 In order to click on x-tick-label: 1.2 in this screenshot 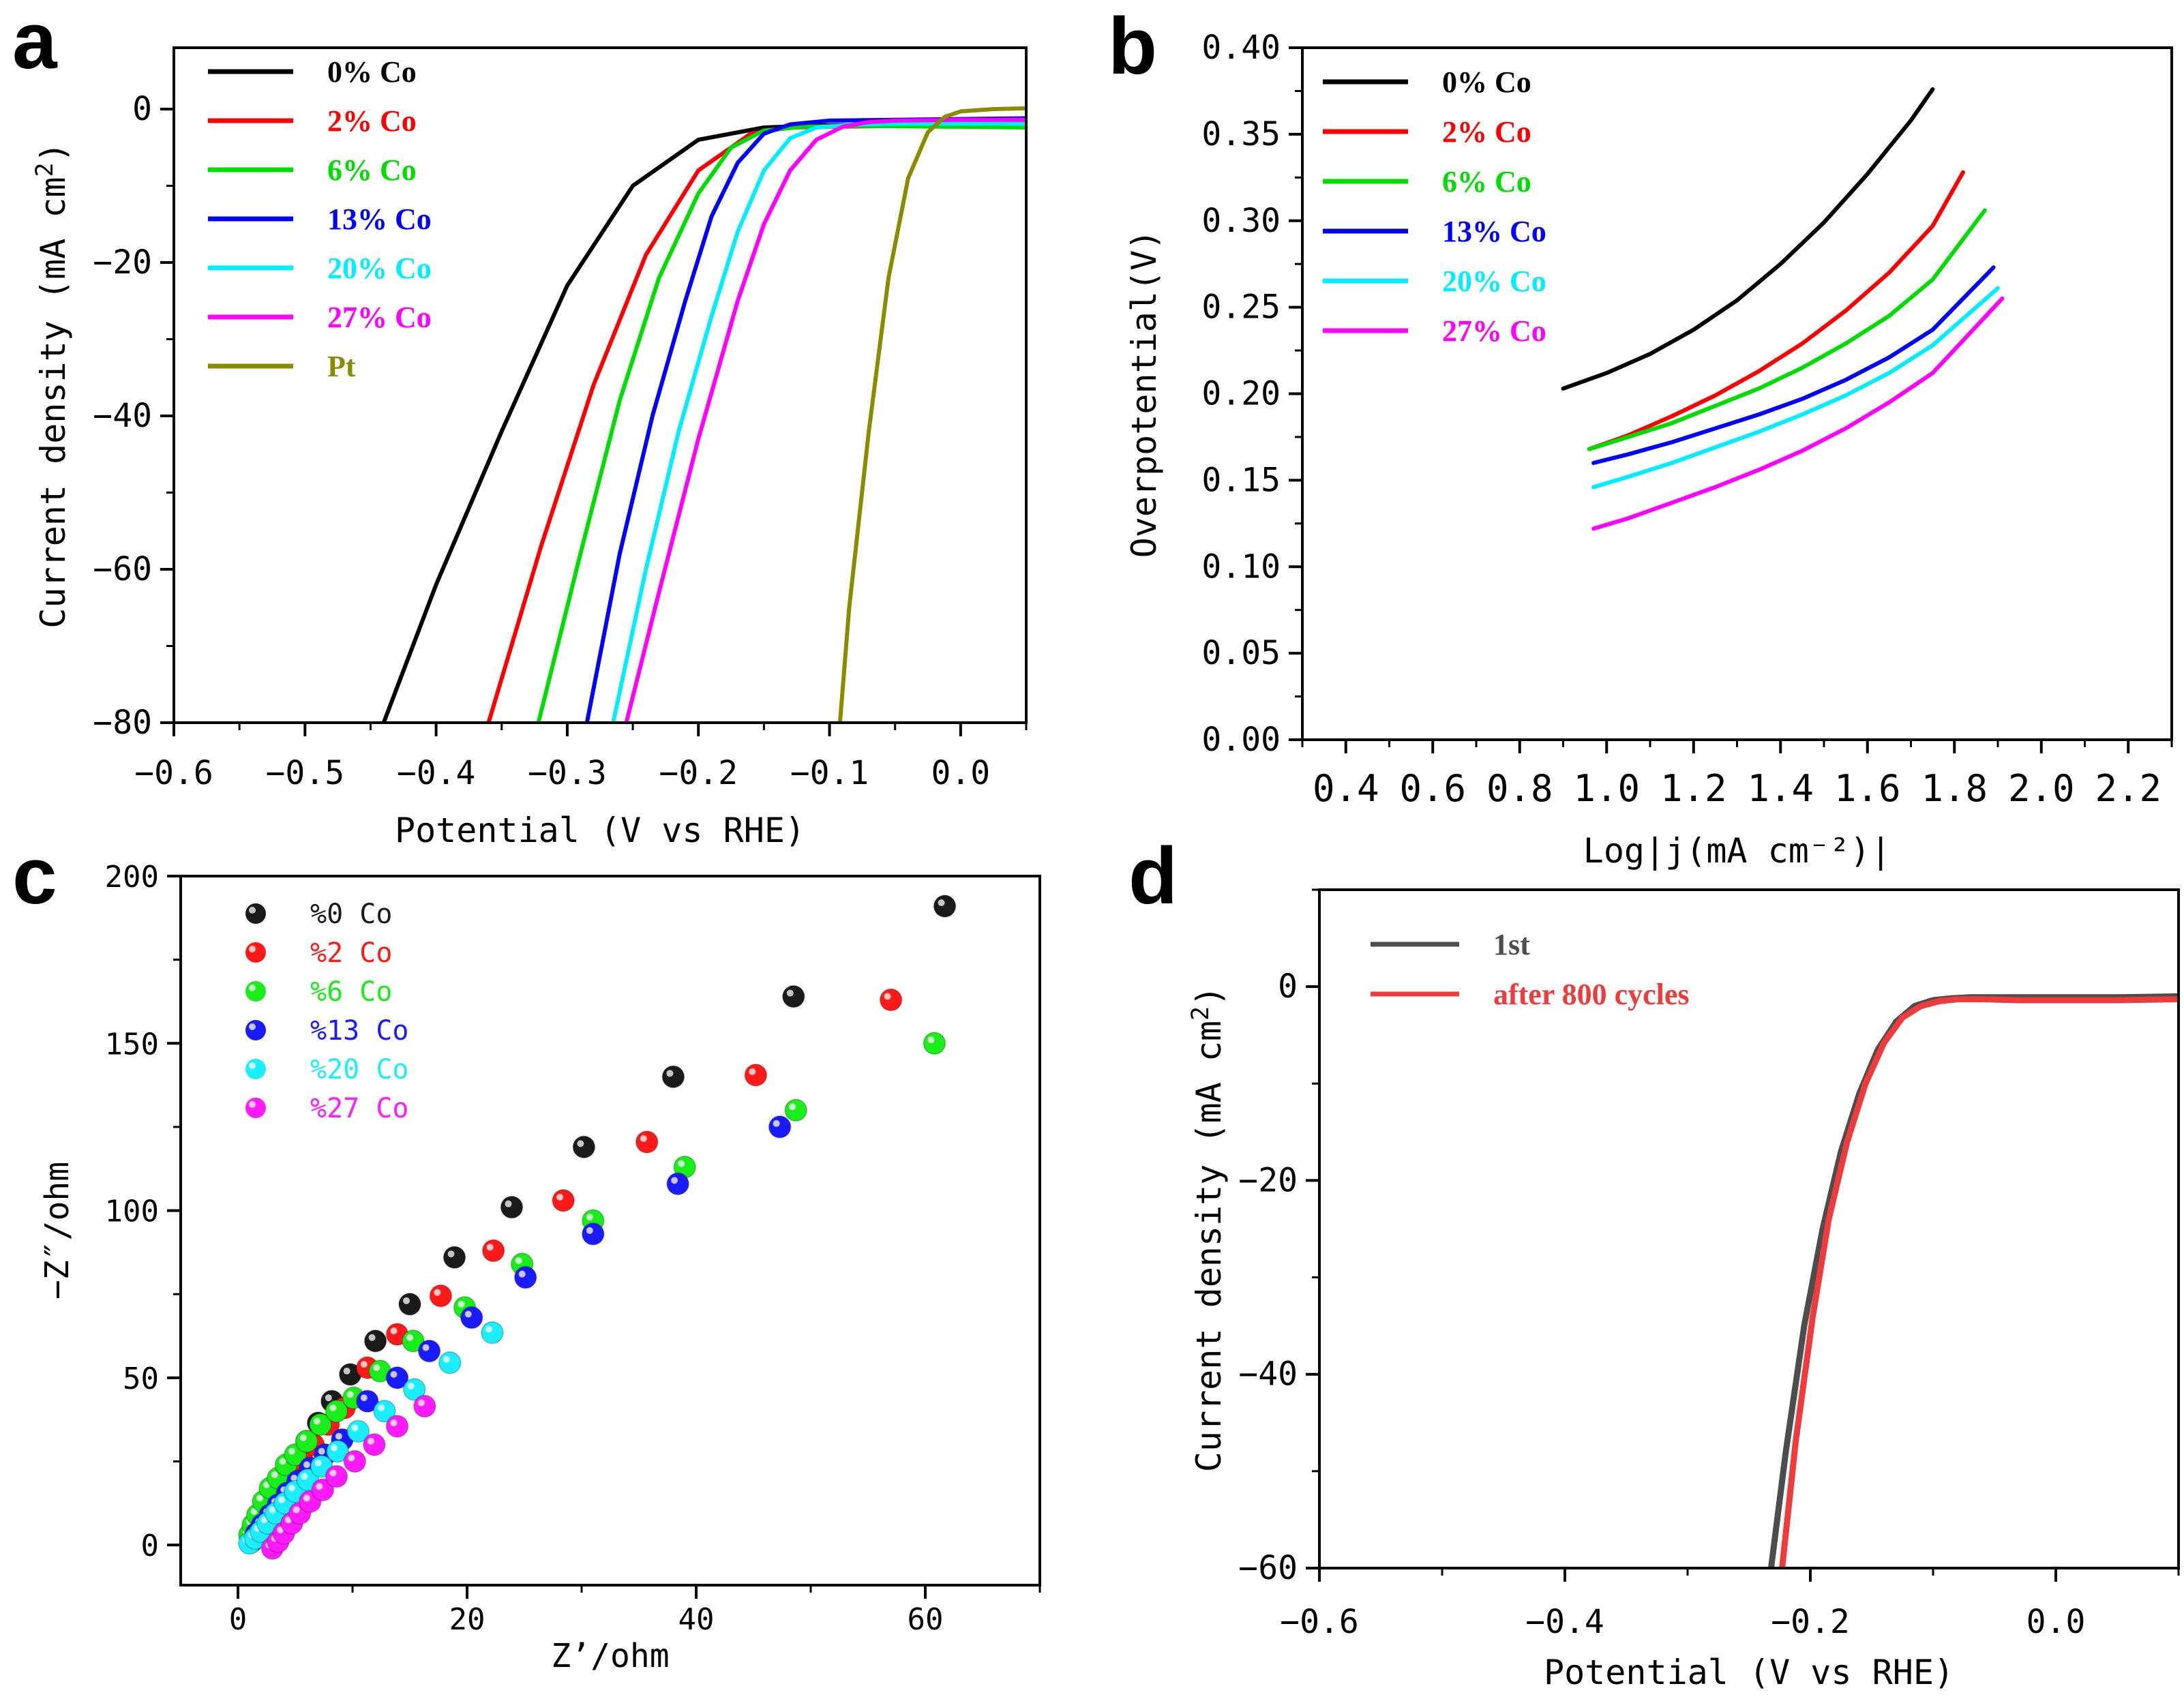, I will do `click(1693, 789)`.